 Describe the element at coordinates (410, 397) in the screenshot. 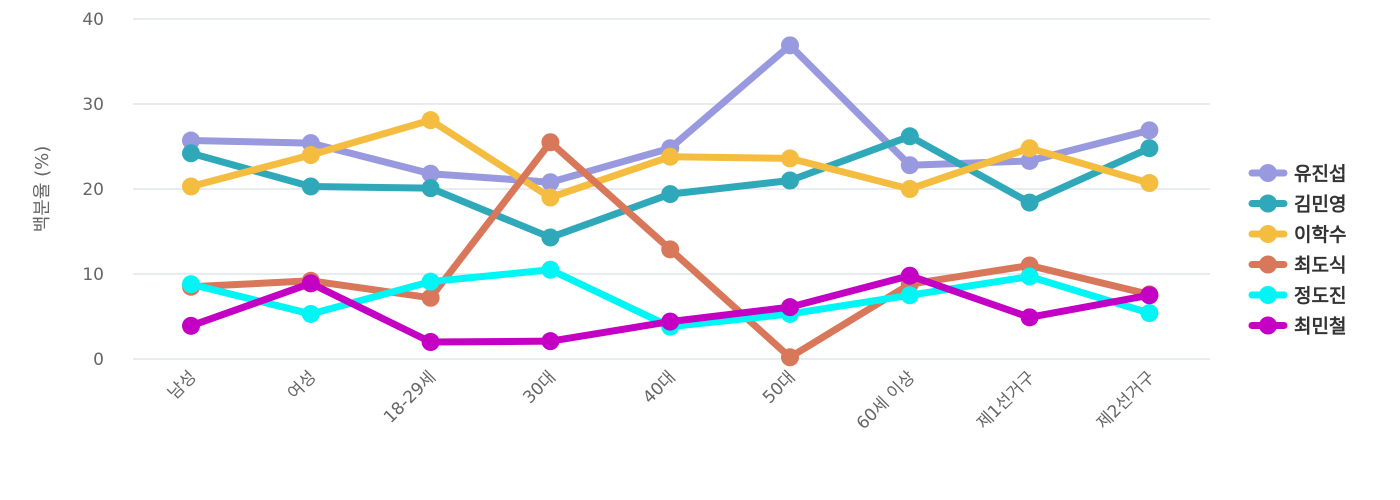

I see `x-tick-label: 18-29세` at that location.